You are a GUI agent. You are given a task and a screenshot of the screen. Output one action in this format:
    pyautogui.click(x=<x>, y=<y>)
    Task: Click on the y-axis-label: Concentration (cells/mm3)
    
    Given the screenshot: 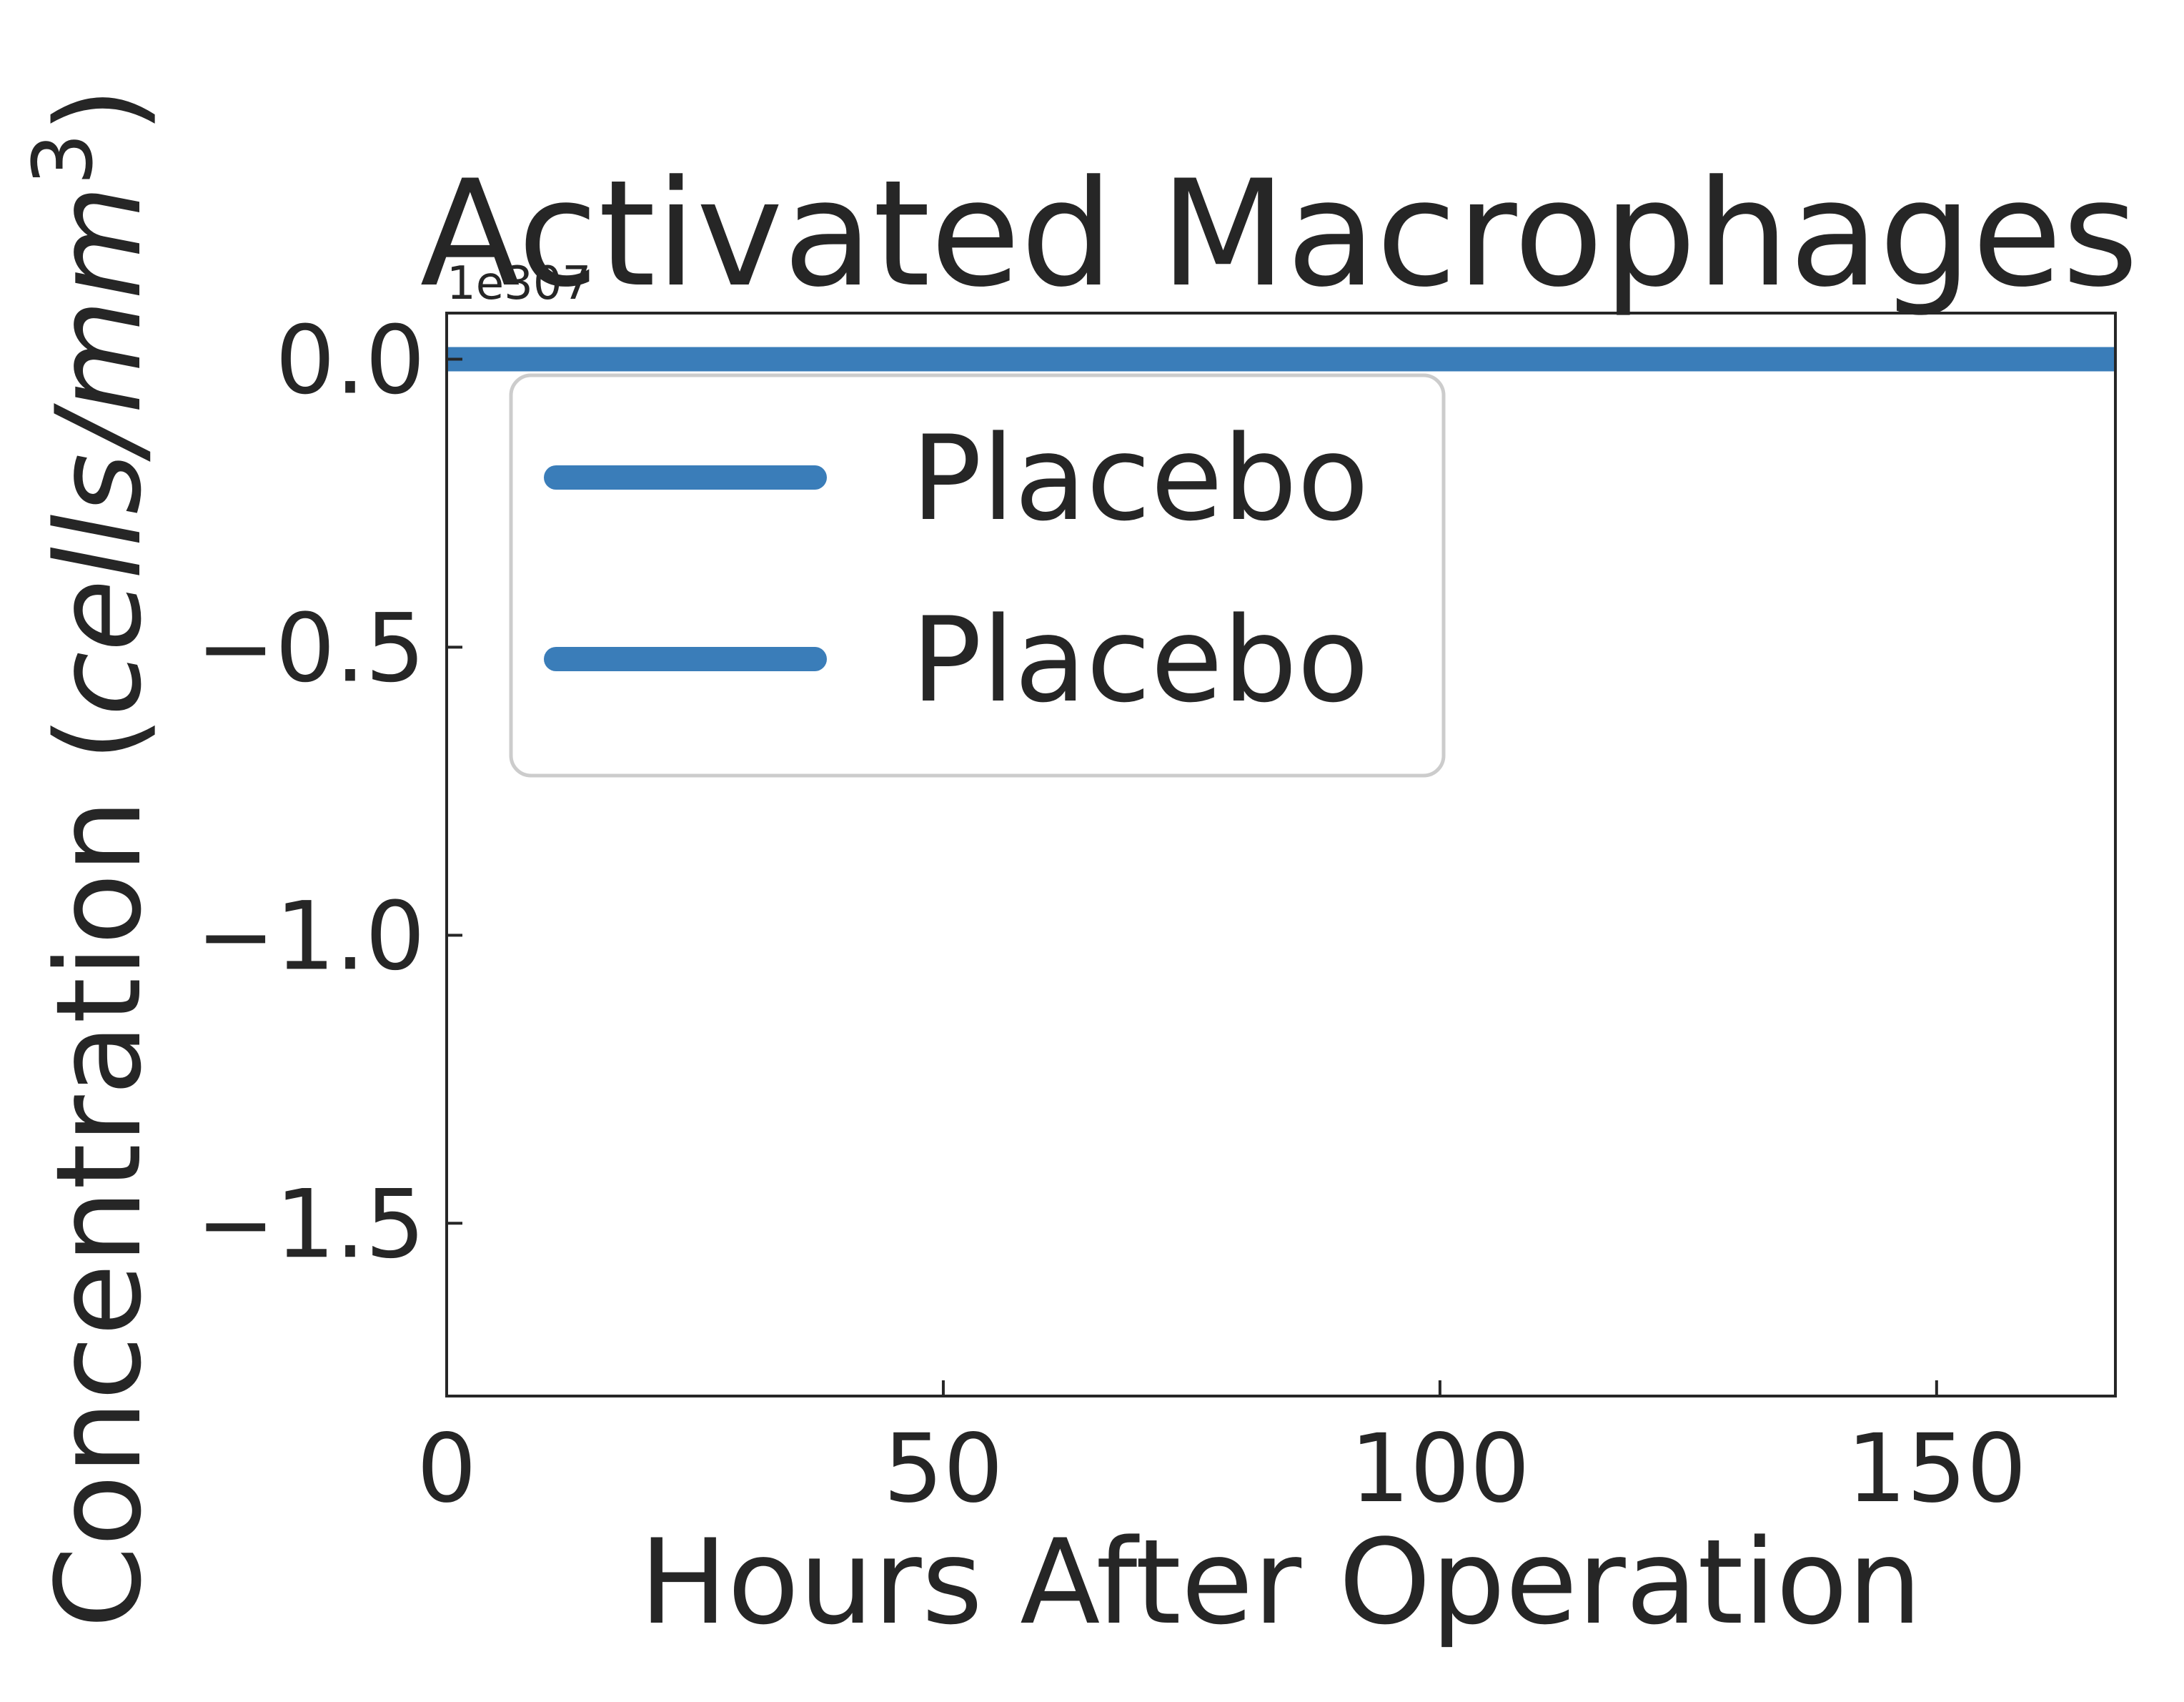 What is the action you would take?
    pyautogui.click(x=91, y=857)
    